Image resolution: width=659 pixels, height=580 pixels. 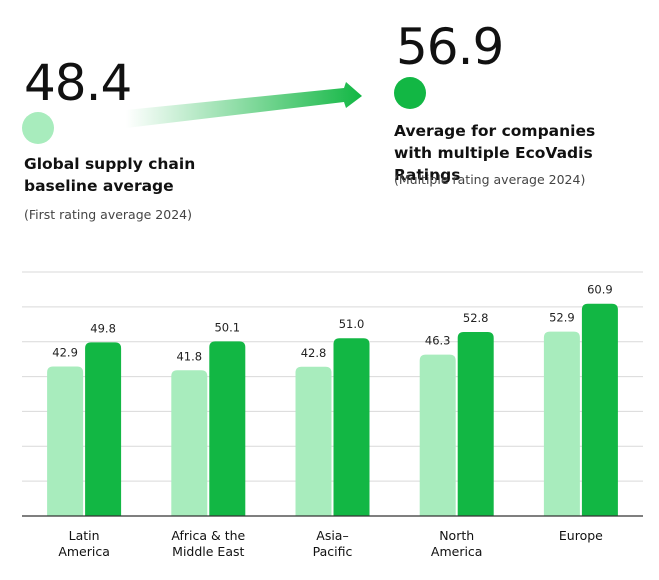 What do you see at coordinates (38, 128) in the screenshot?
I see `first-rating-dot` at bounding box center [38, 128].